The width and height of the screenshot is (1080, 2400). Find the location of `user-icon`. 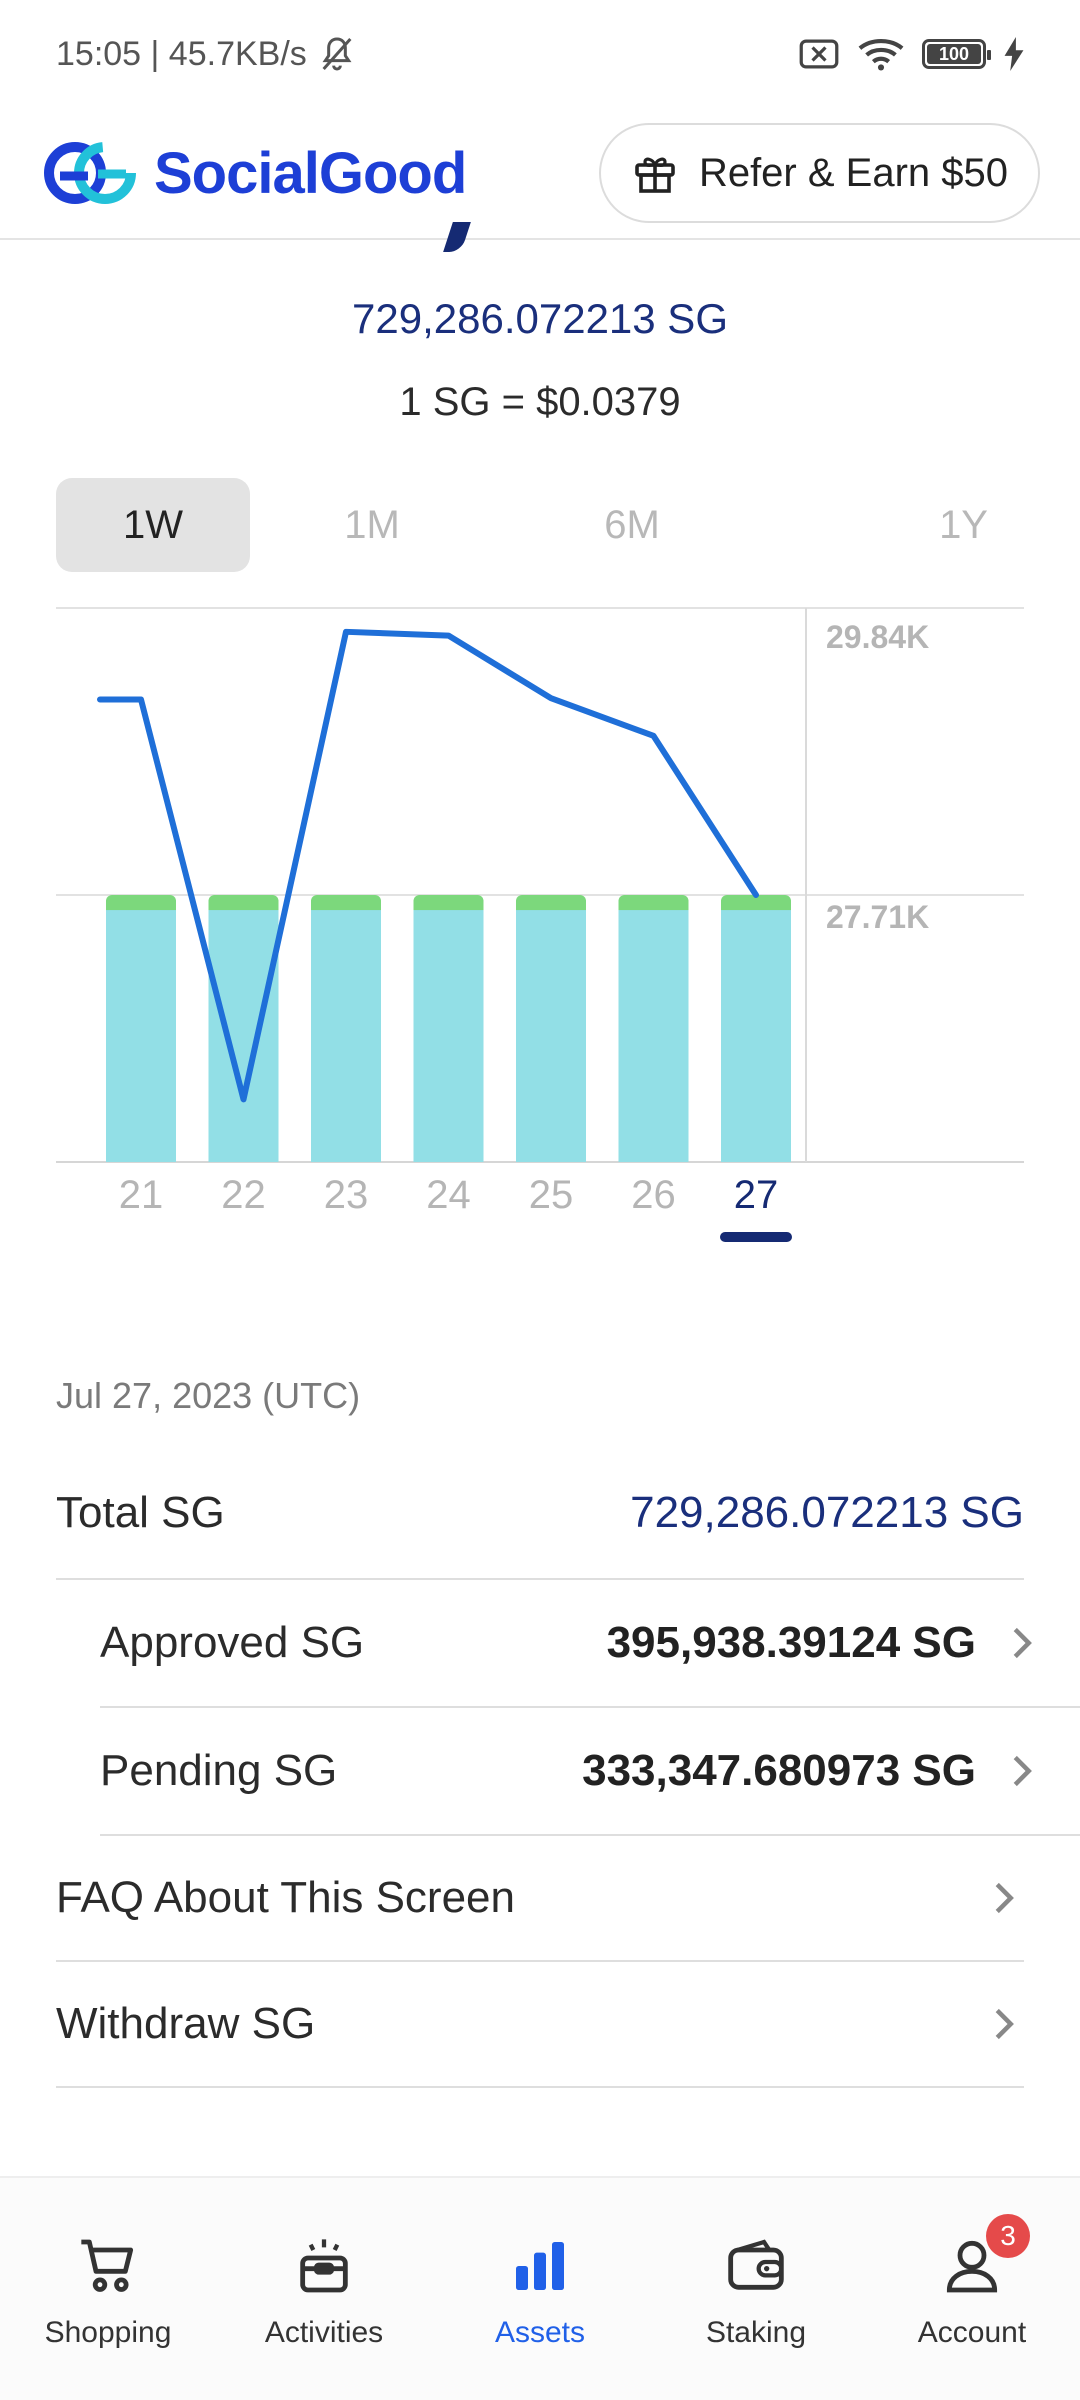

user-icon is located at coordinates (972, 2266).